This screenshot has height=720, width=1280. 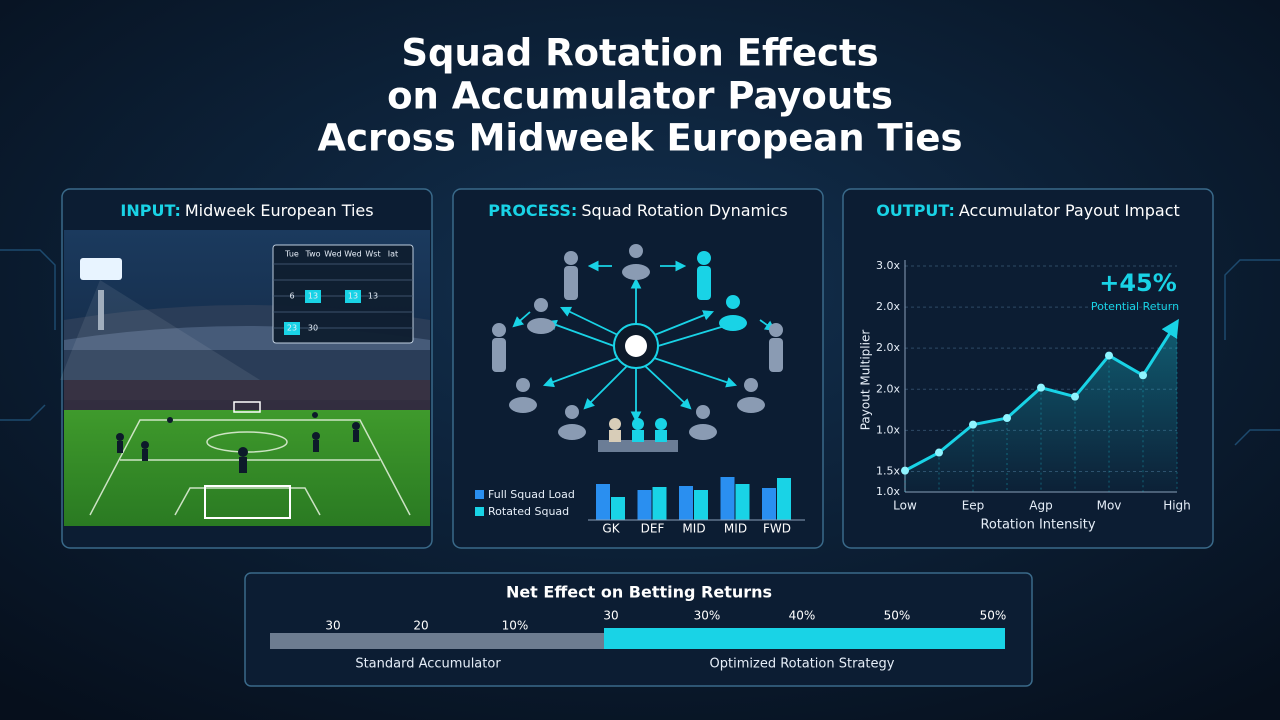 I want to click on panel-heading: INPUT: Midweek European Ties, so click(x=246, y=210).